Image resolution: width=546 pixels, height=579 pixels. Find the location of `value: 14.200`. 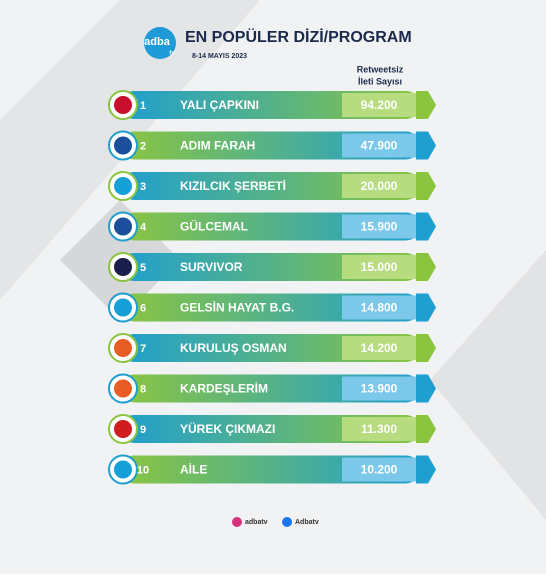

value: 14.200 is located at coordinates (379, 348).